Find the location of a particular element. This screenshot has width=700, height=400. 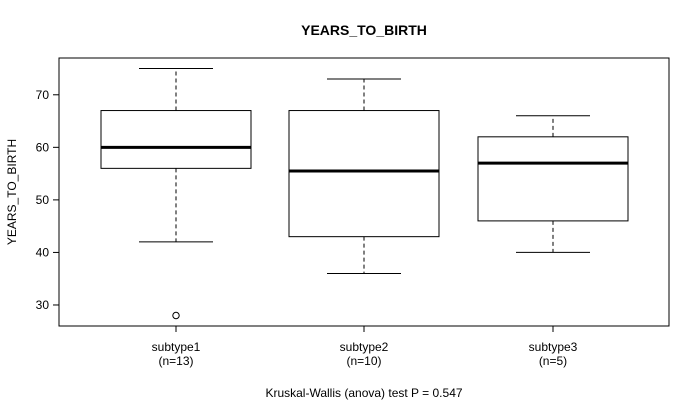

x-category-count: (n=13) is located at coordinates (175, 361).